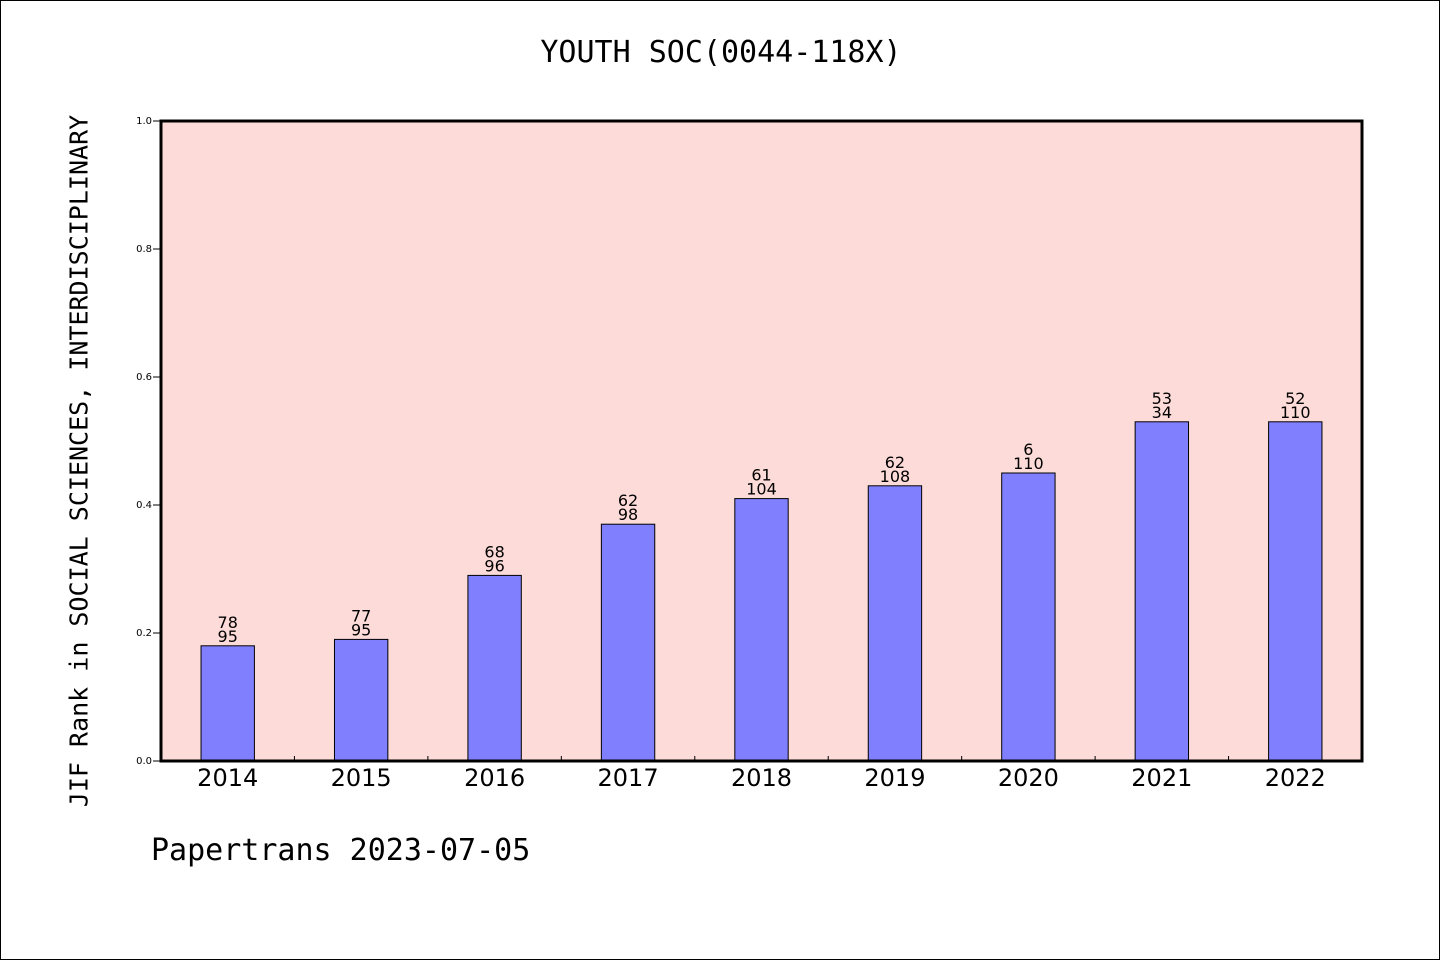 This screenshot has width=1440, height=960. I want to click on x-tick-label: 2015, so click(361, 778).